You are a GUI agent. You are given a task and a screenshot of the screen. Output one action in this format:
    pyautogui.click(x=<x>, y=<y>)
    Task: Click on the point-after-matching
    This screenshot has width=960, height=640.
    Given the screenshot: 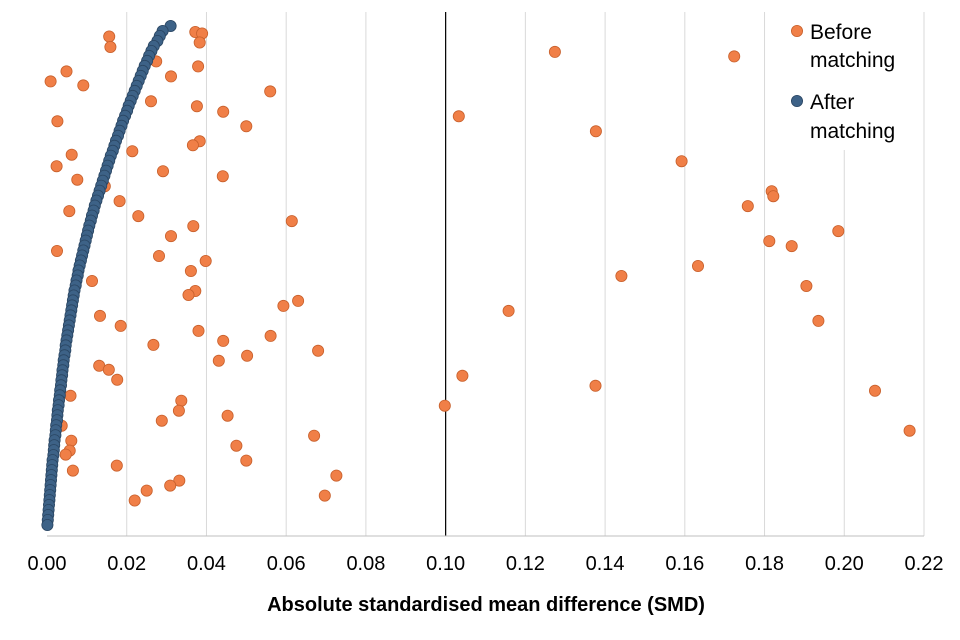 What is the action you would take?
    pyautogui.click(x=47, y=525)
    